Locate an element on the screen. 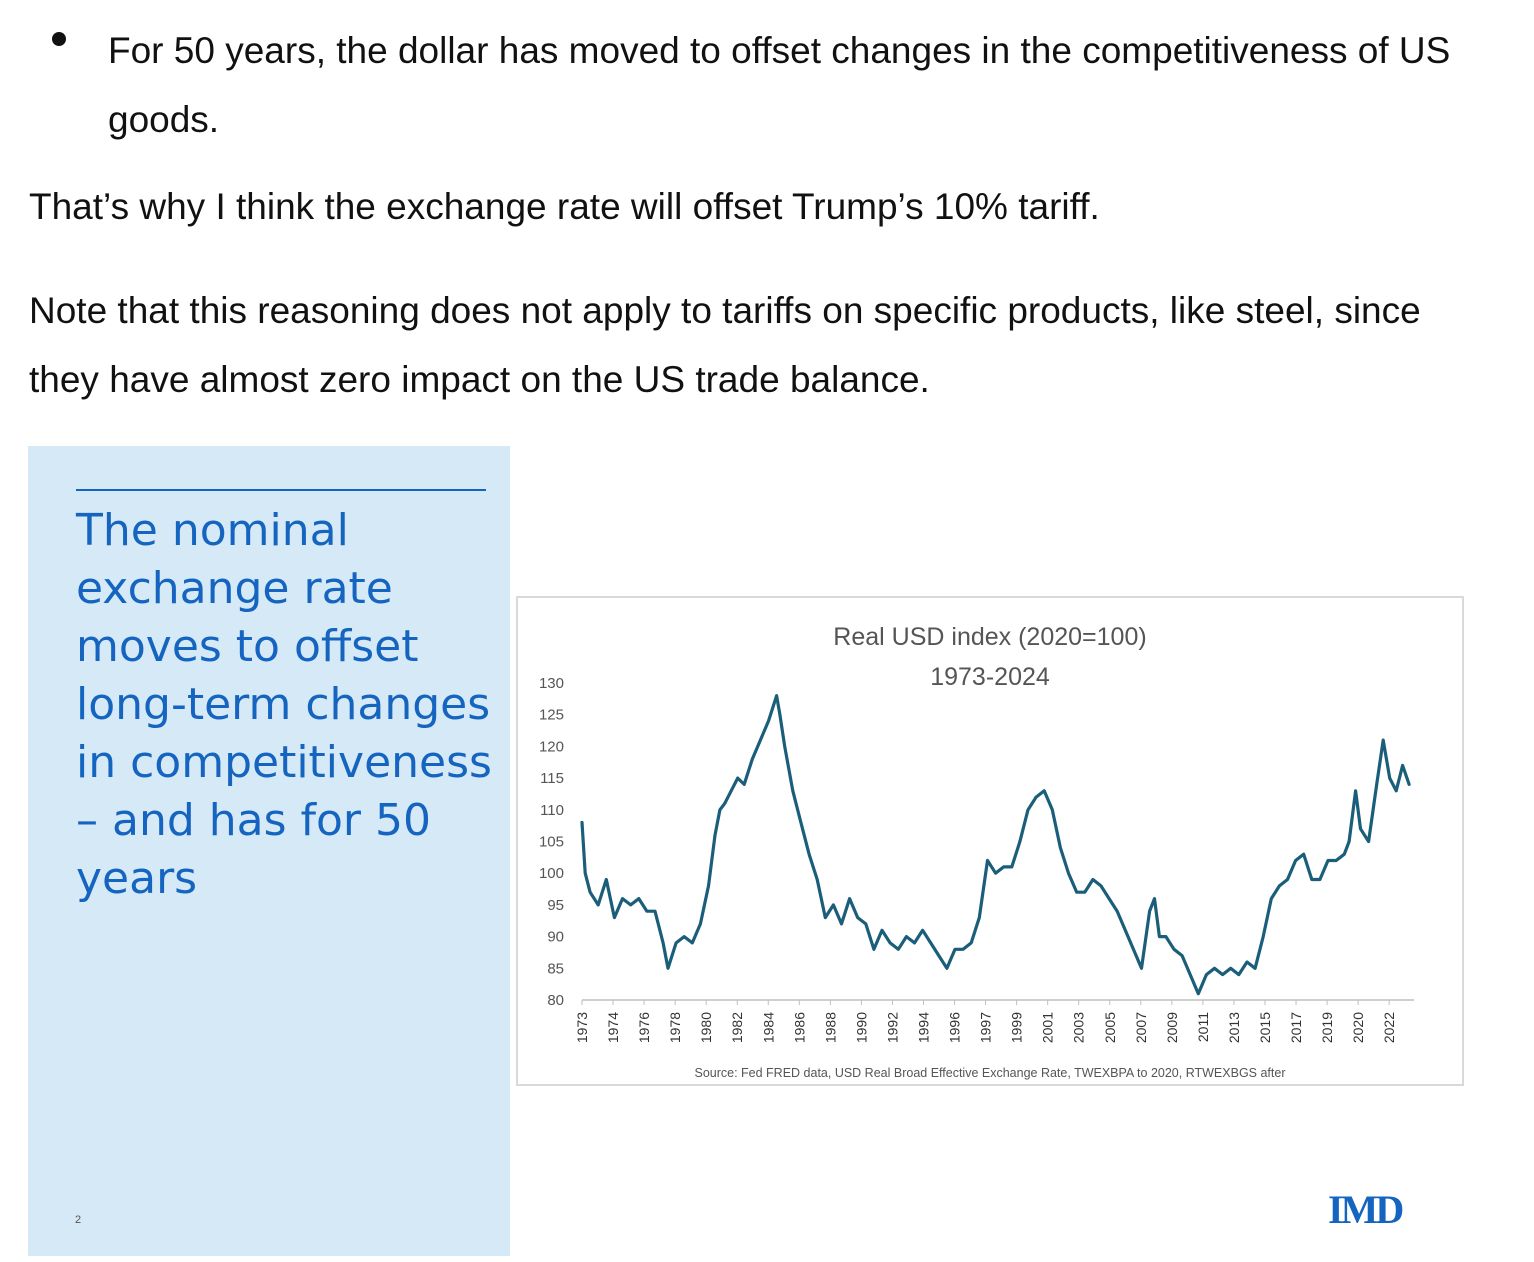  y-tick-label: 110 is located at coordinates (552, 810).